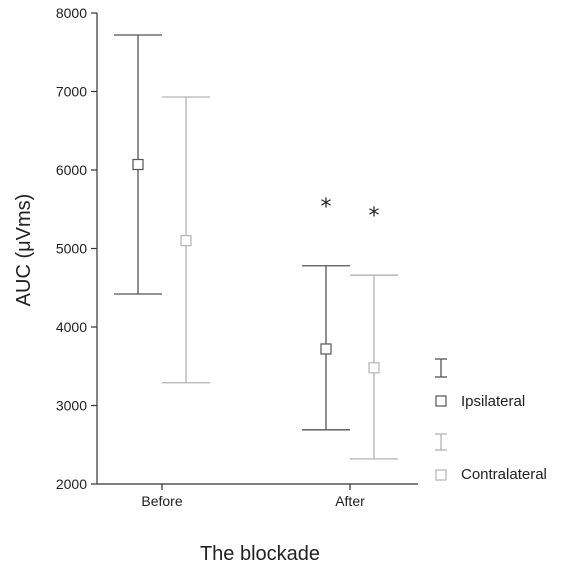  I want to click on errorbar-ipsilateral: *, so click(326, 313).